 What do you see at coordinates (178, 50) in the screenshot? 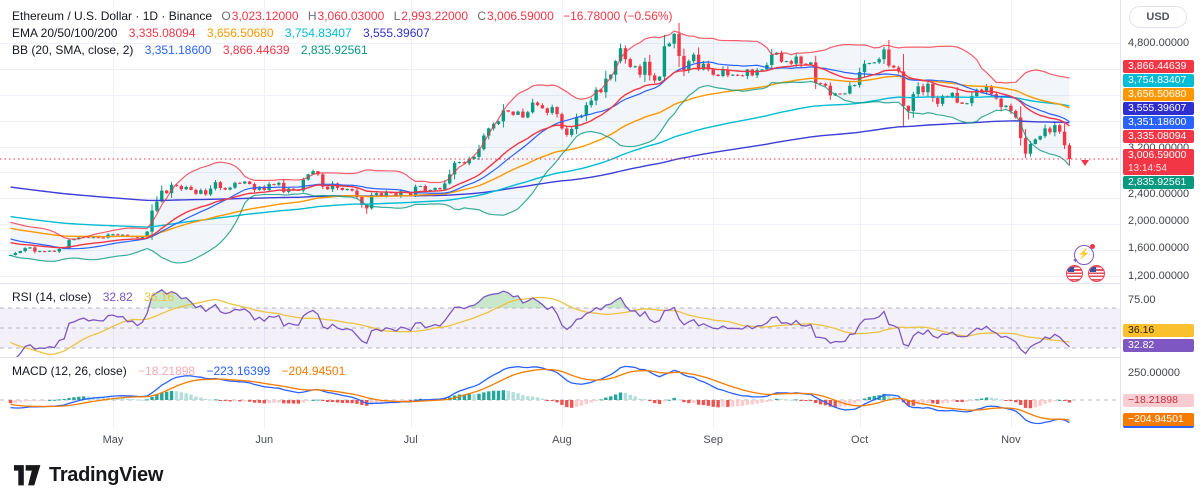
I see `bb-basis-value: 3,351.18600` at bounding box center [178, 50].